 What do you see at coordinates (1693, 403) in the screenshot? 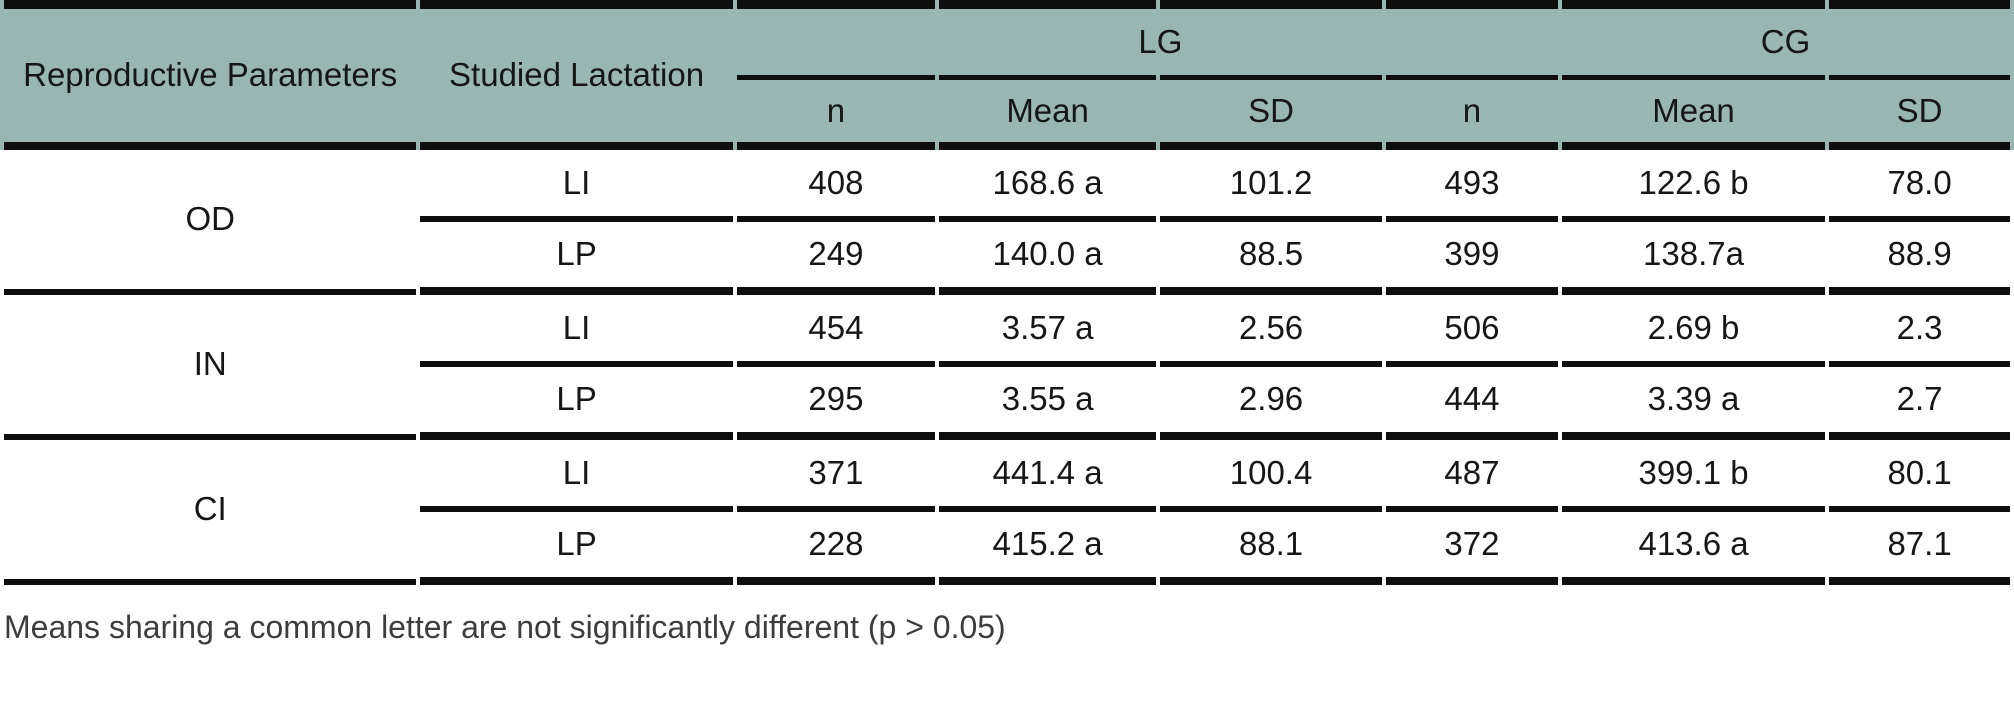
I see `in-lp-cg-mean: 3.39 a` at bounding box center [1693, 403].